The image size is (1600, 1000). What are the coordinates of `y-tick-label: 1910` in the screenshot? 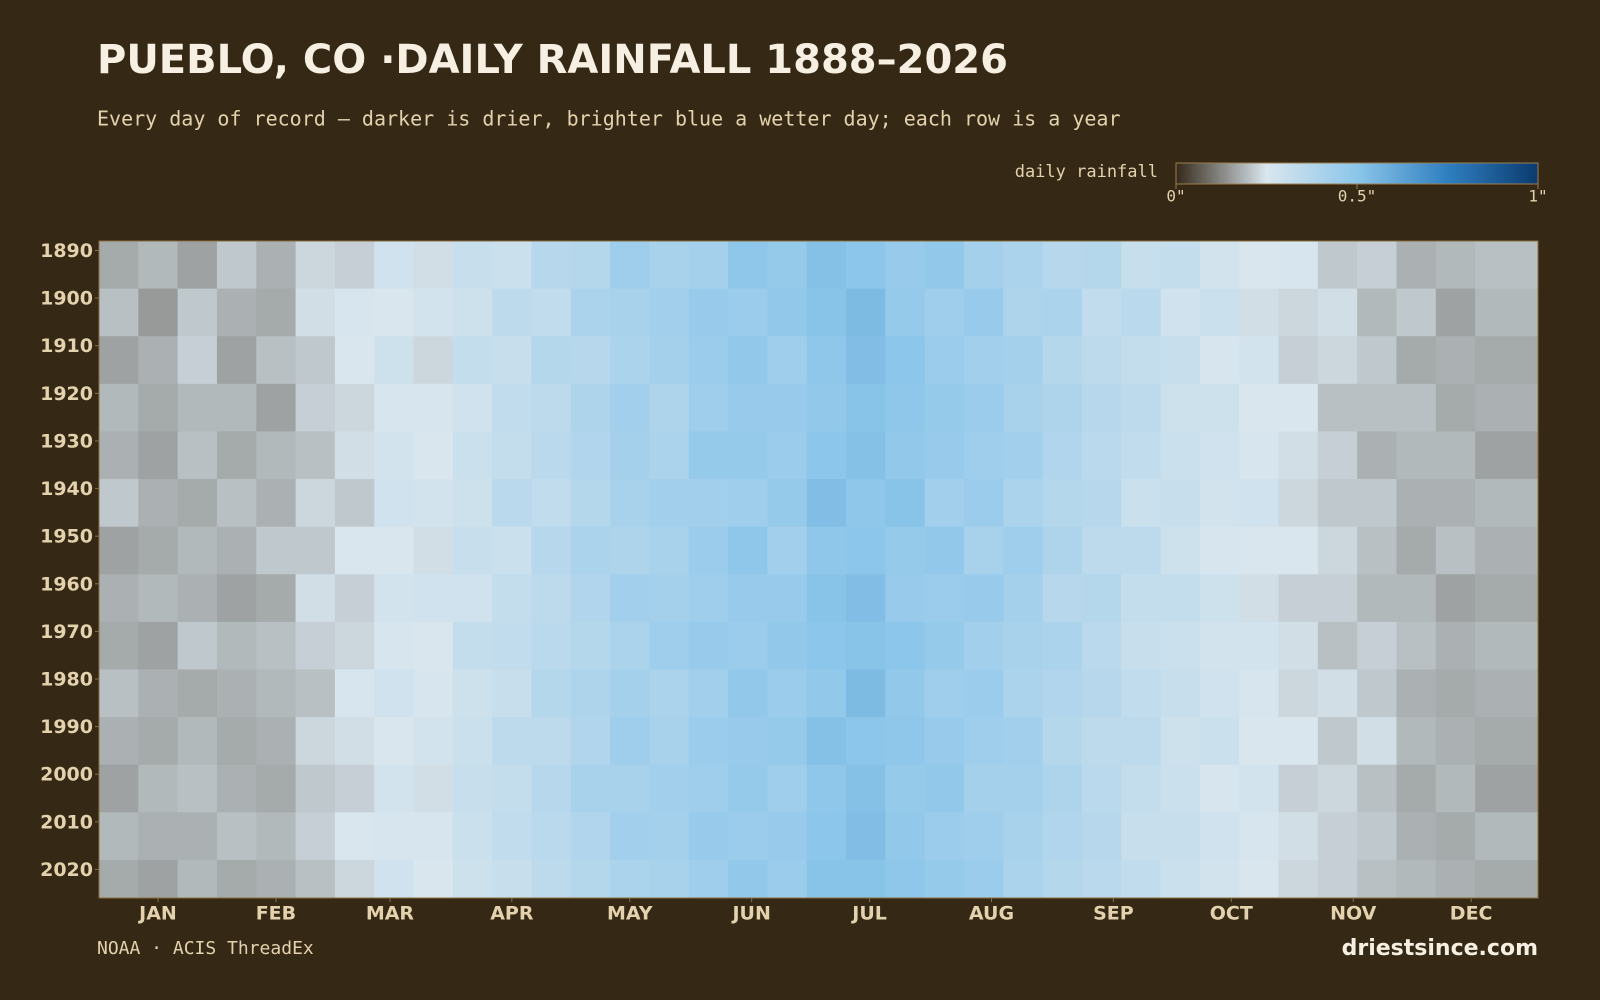 It's located at (66, 346).